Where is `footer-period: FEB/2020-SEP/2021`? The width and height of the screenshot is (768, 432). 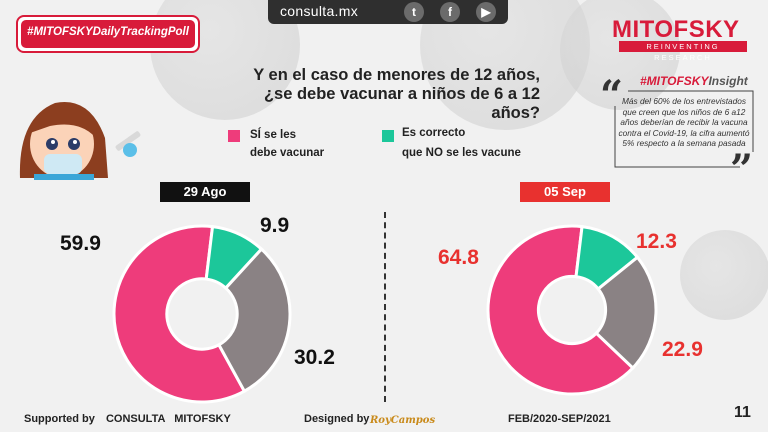 footer-period: FEB/2020-SEP/2021 is located at coordinates (559, 419).